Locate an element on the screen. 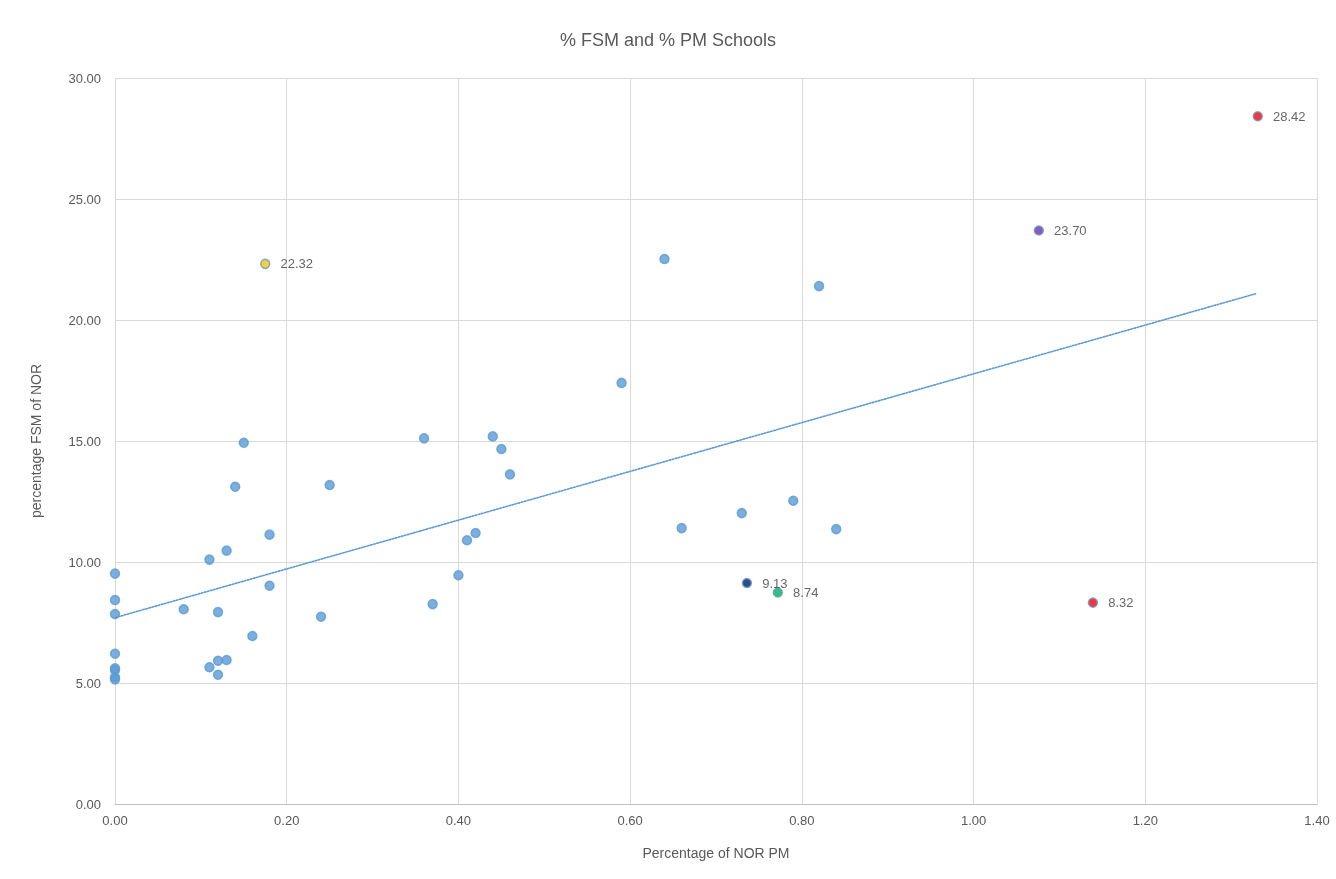 Image resolution: width=1336 pixels, height=879 pixels. y-tick-label: 5.00 is located at coordinates (88, 683).